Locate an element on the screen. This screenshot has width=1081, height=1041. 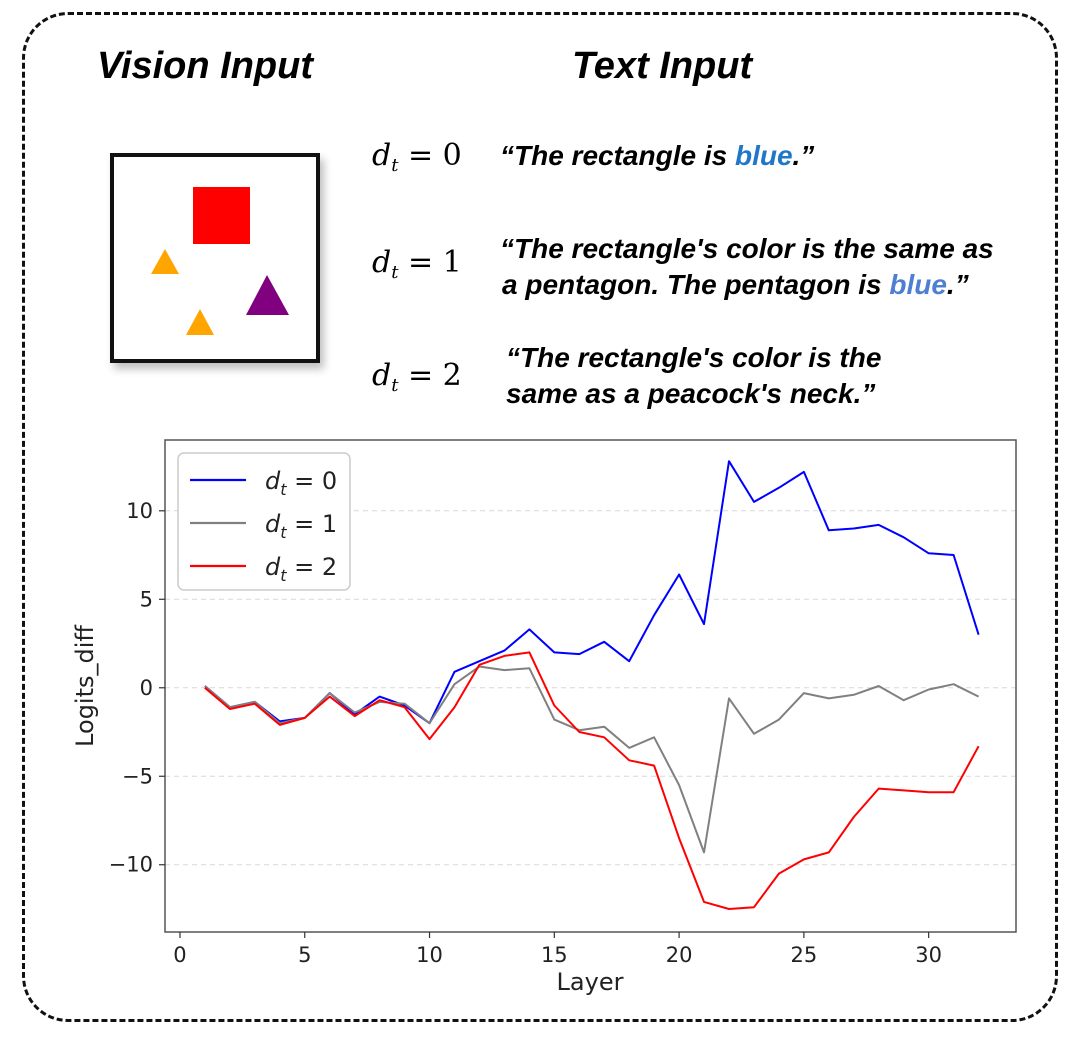
purple-triangle is located at coordinates (267, 295).